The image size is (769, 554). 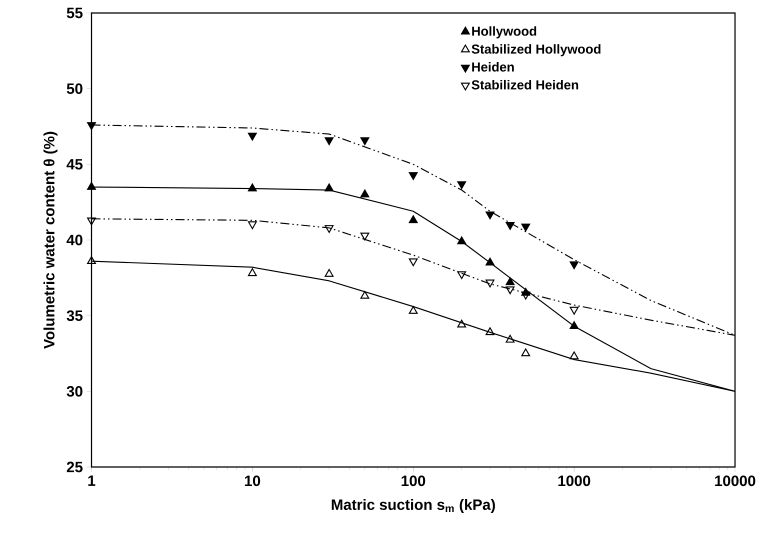 What do you see at coordinates (574, 481) in the screenshot?
I see `x-tick-label: 1000` at bounding box center [574, 481].